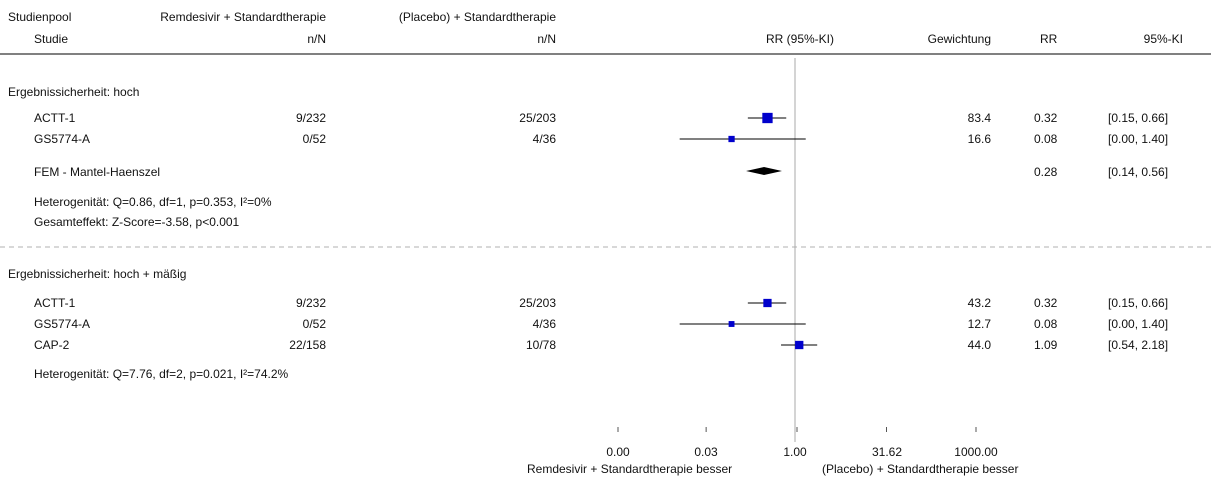 The width and height of the screenshot is (1211, 479). What do you see at coordinates (976, 452) in the screenshot?
I see `axis-tick-label: 1000.00` at bounding box center [976, 452].